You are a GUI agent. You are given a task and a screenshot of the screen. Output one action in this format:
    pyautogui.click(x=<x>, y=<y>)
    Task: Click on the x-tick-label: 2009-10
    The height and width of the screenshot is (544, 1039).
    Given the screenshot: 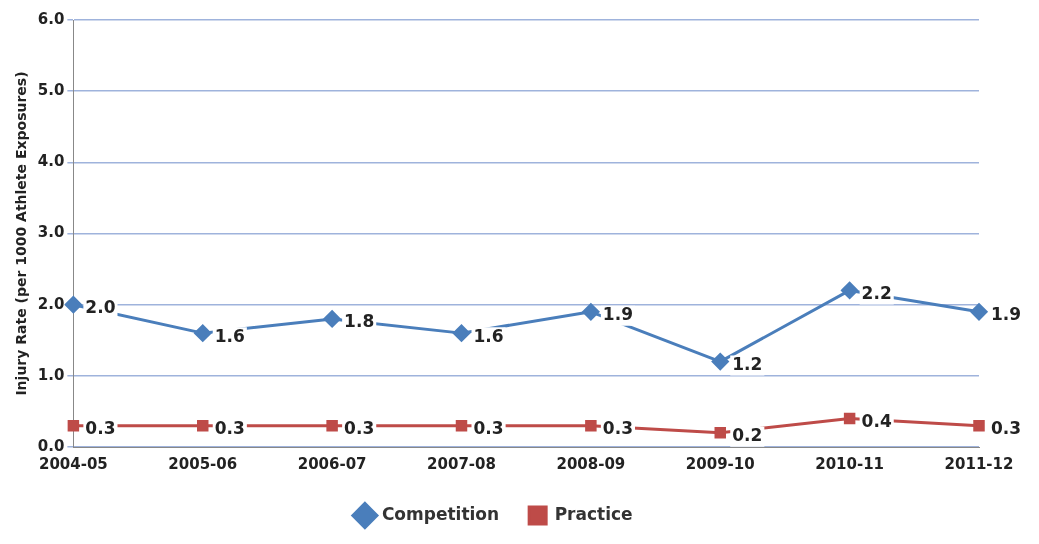 What is the action you would take?
    pyautogui.click(x=720, y=463)
    